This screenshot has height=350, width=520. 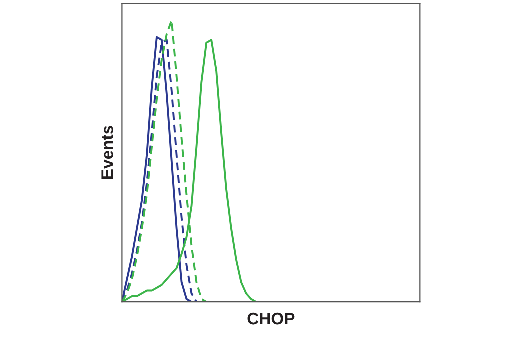 What do you see at coordinates (271, 318) in the screenshot?
I see `x-axis-title: CHOP` at bounding box center [271, 318].